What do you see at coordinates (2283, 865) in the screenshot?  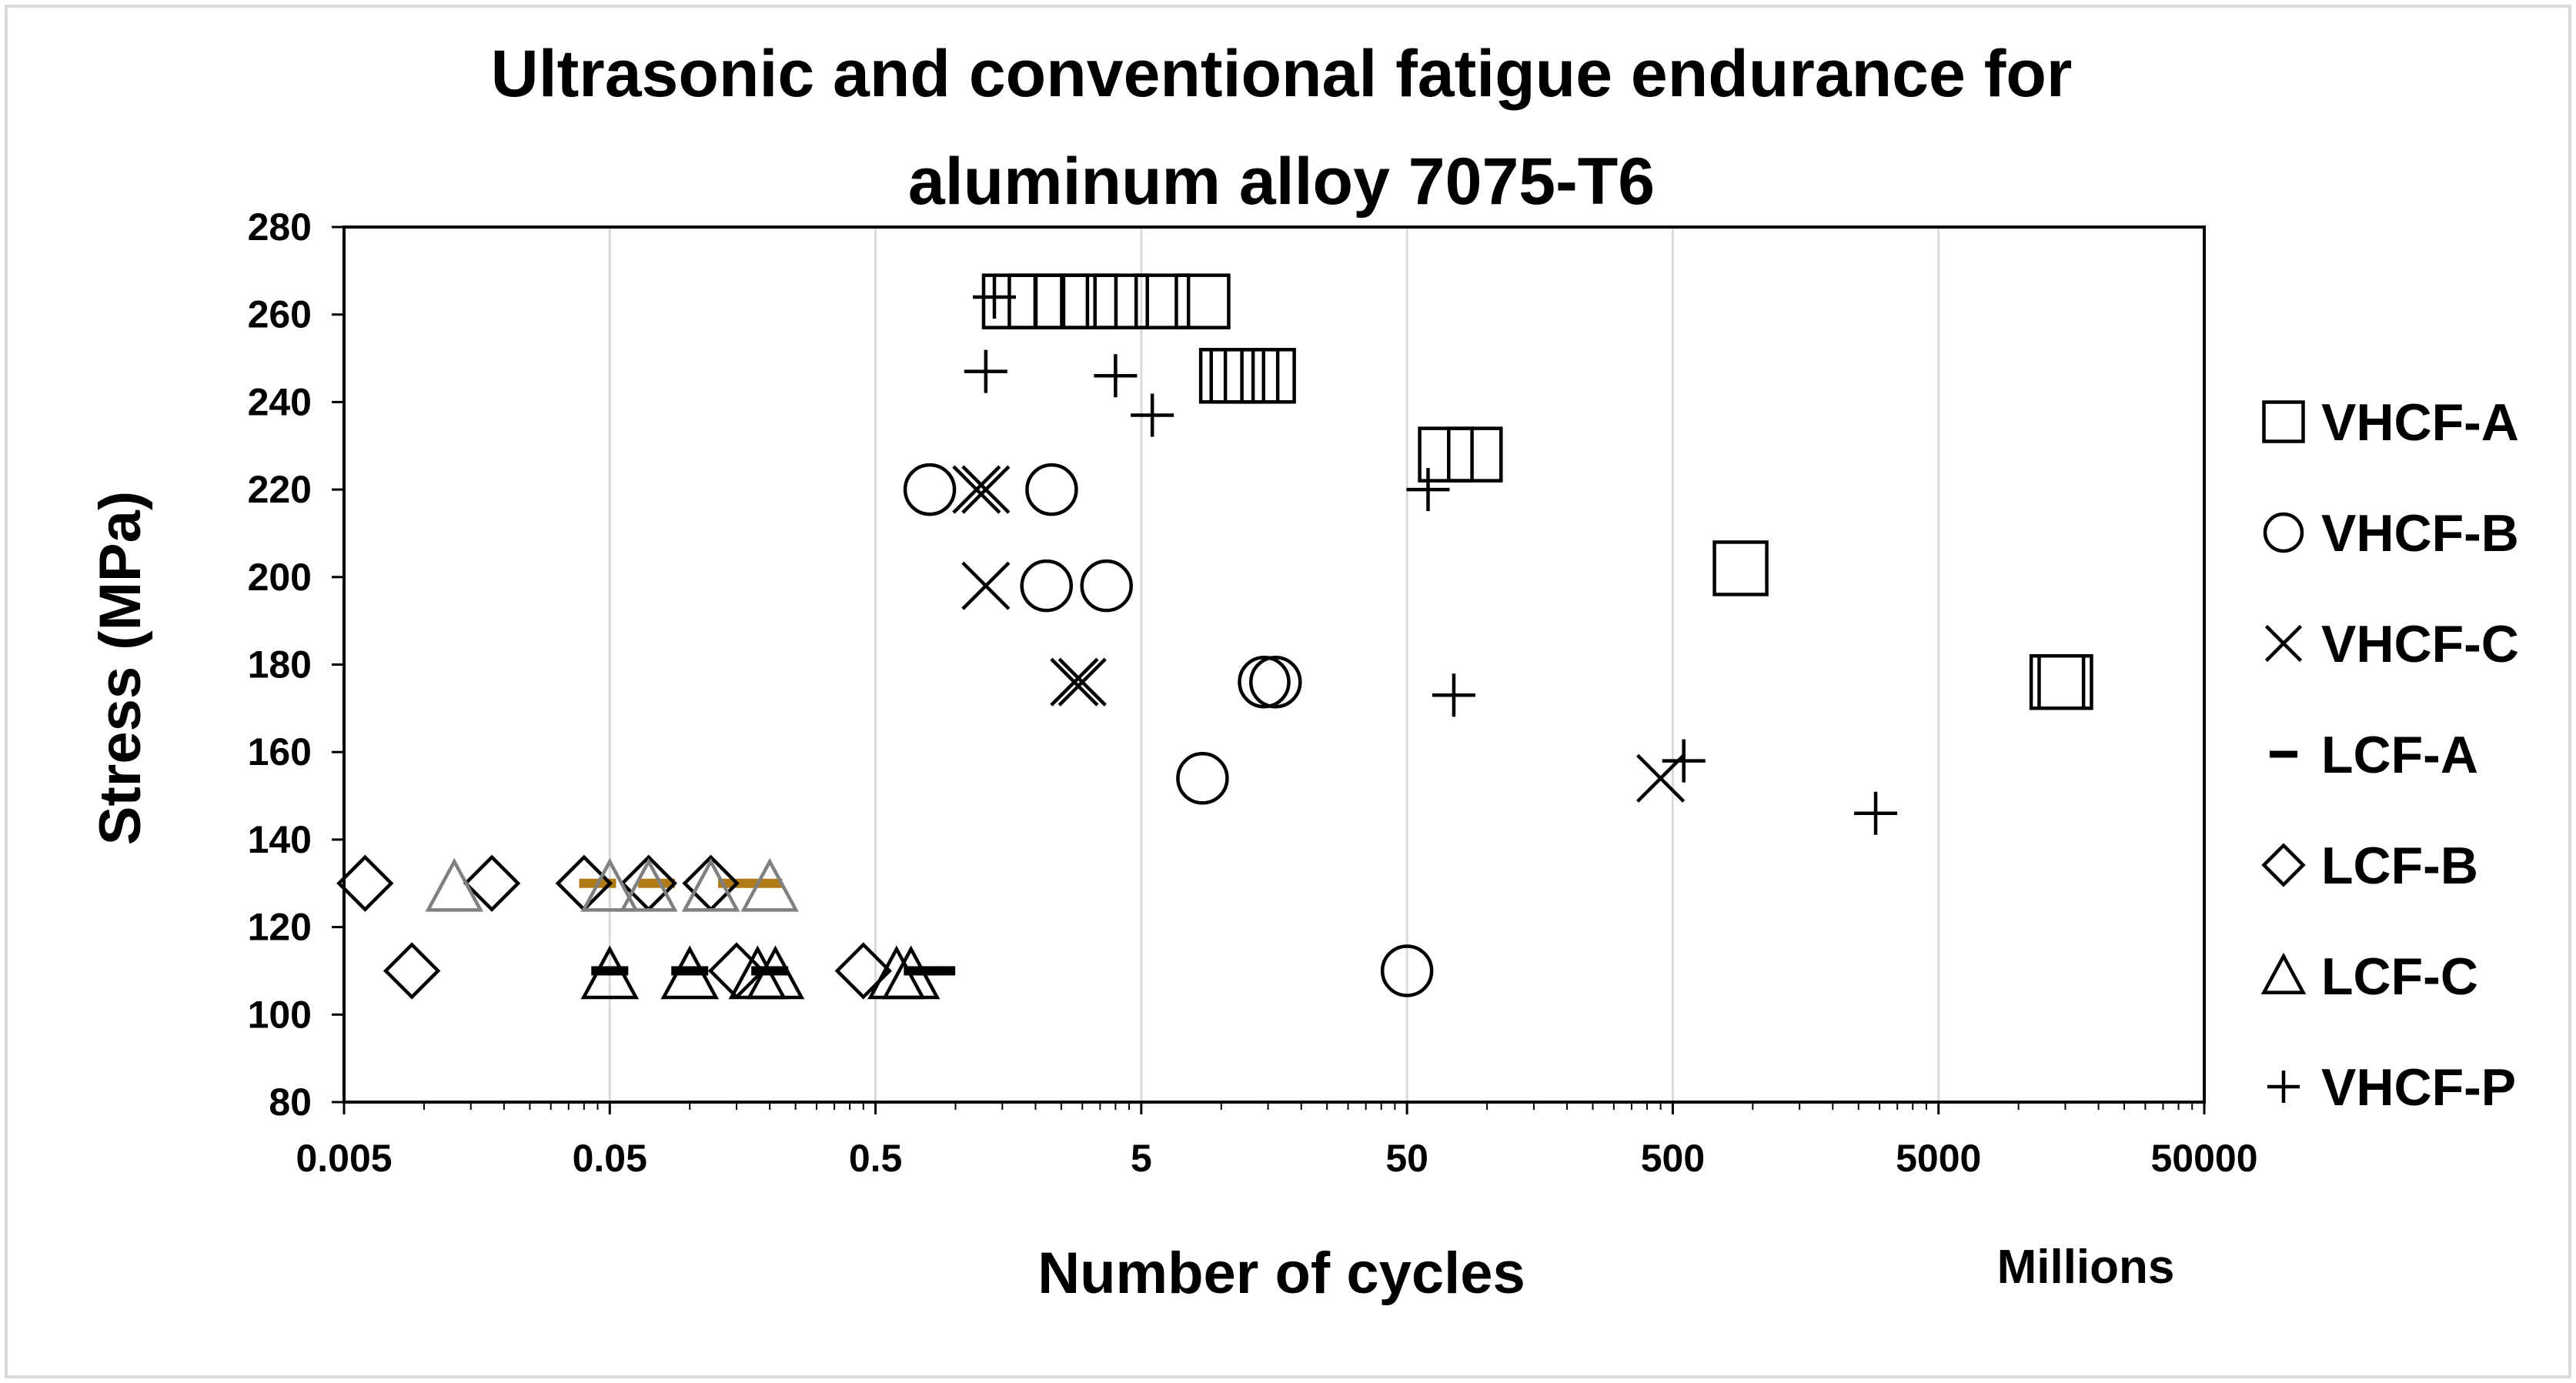 I see `legend-marker-lcf-b` at bounding box center [2283, 865].